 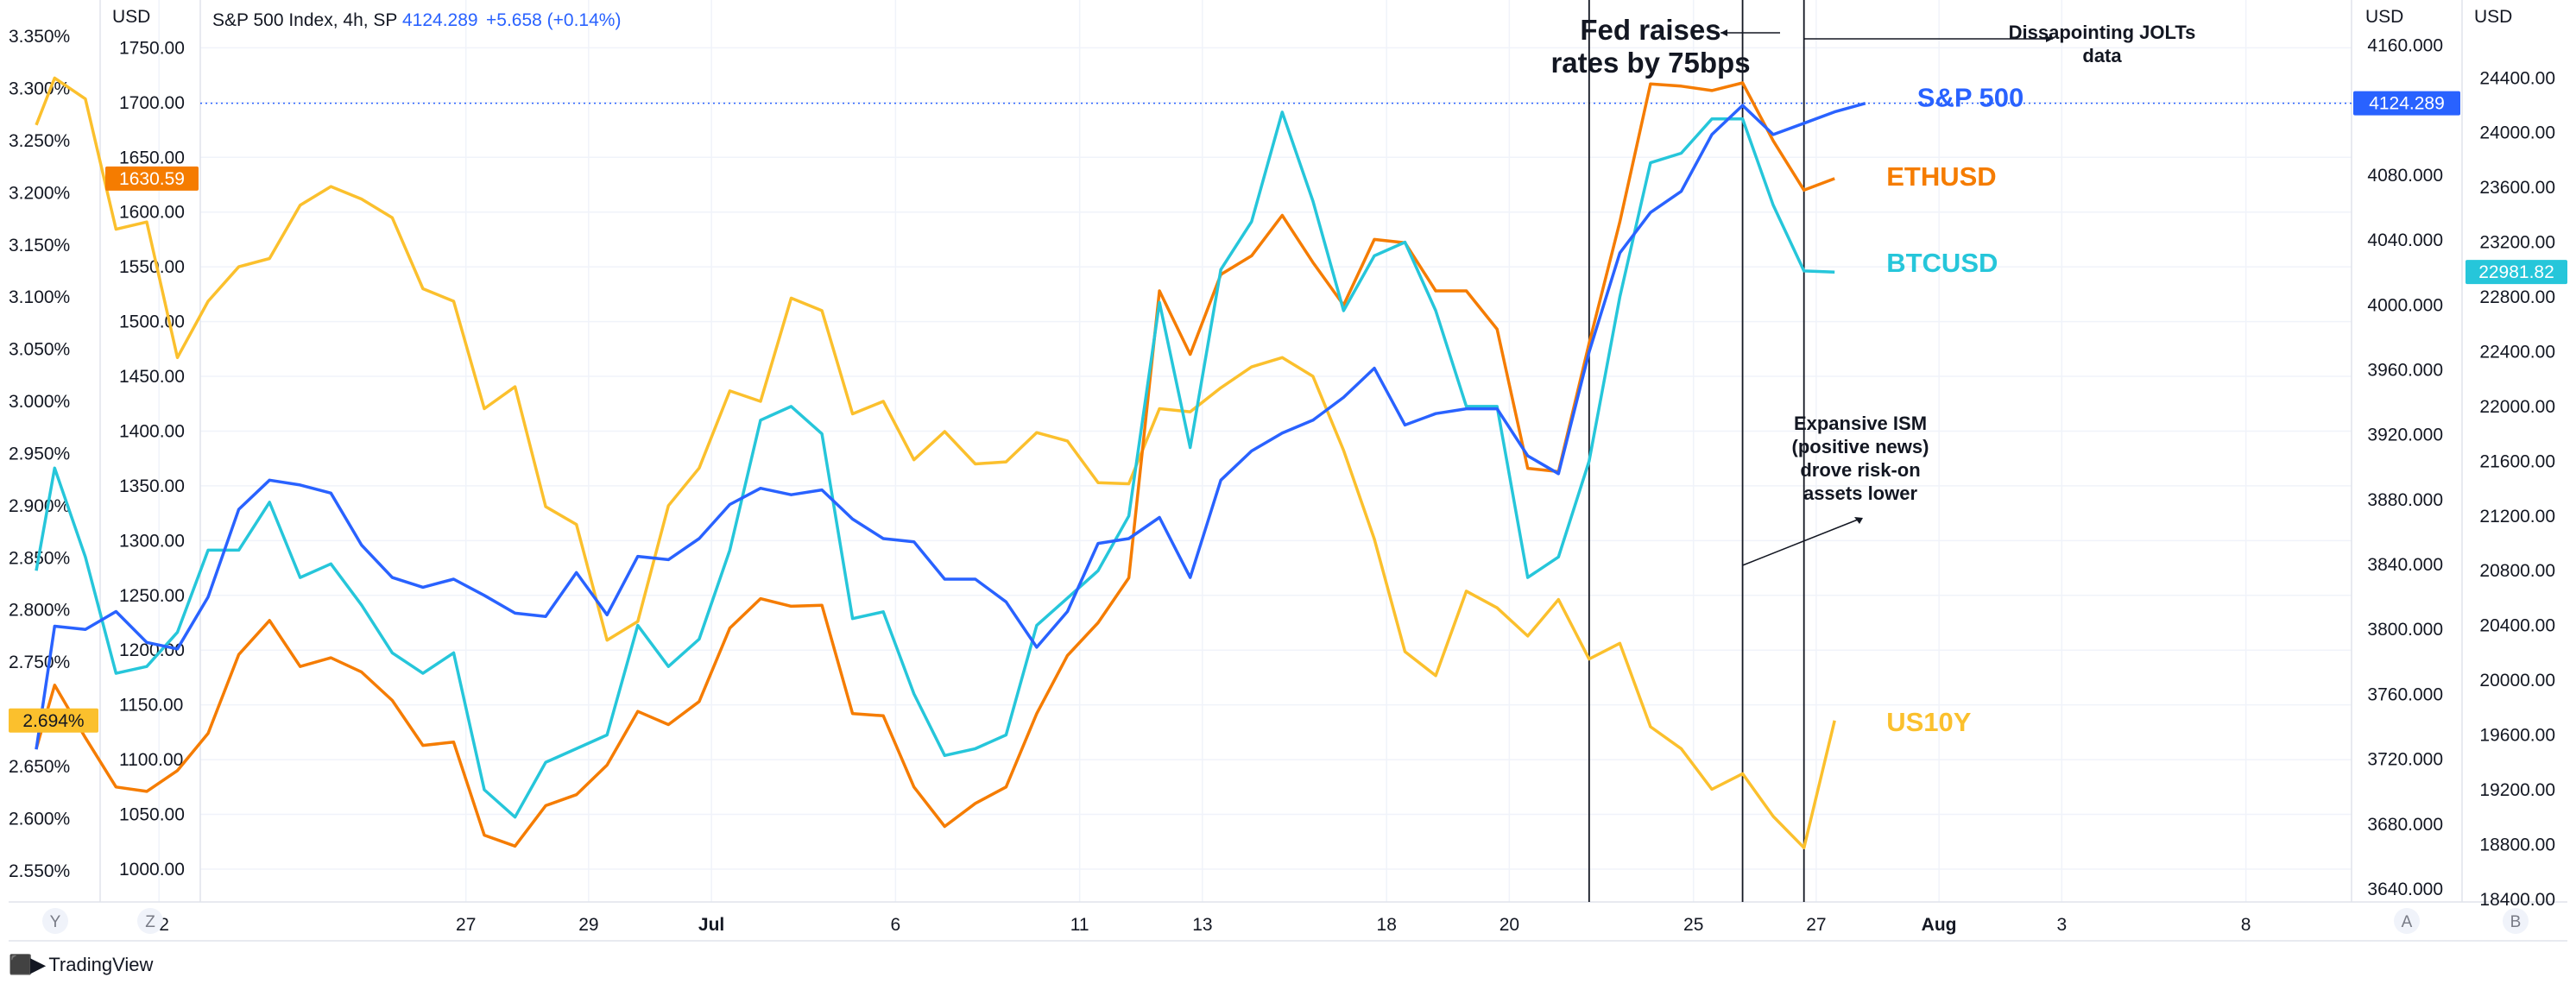 What do you see at coordinates (2517, 844) in the screenshot?
I see `btc-axis-tick: 18800.00` at bounding box center [2517, 844].